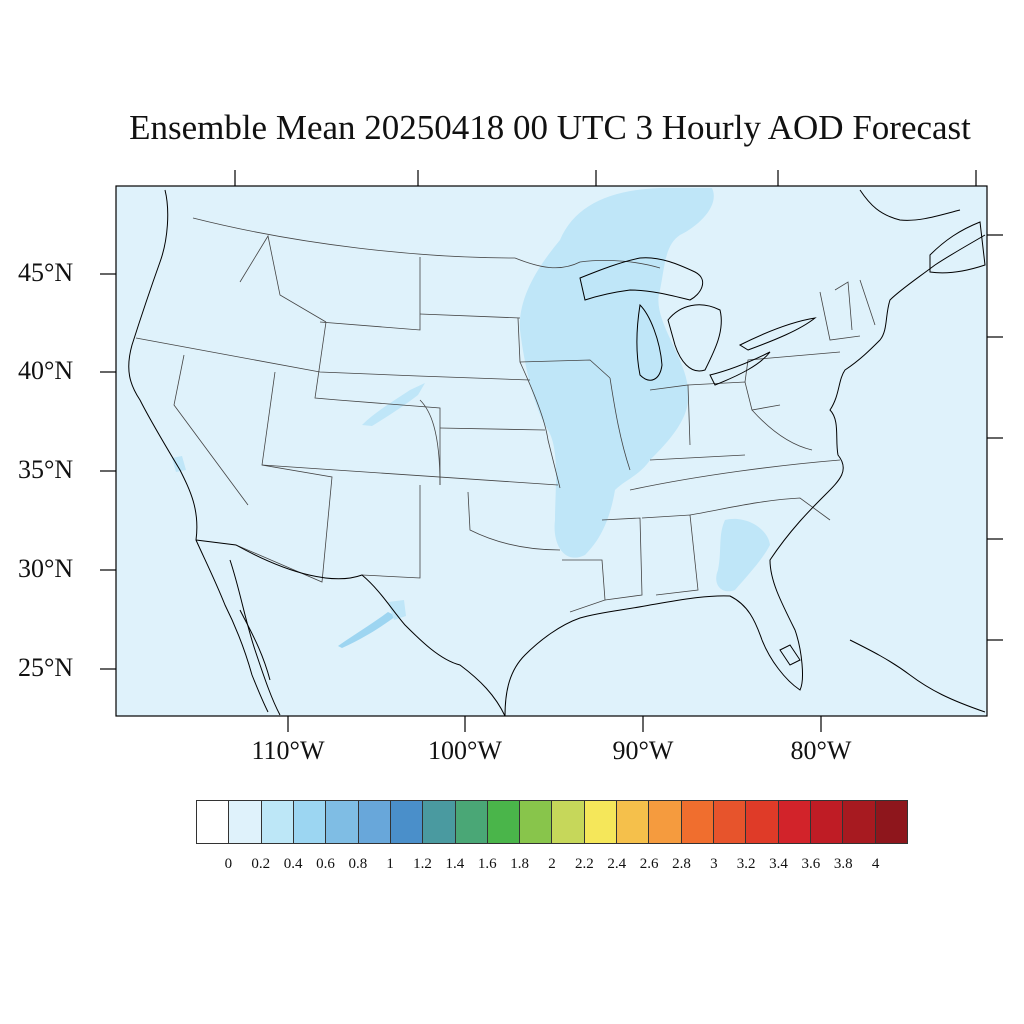  Describe the element at coordinates (584, 864) in the screenshot. I see `colorbar-tick-label: 2.2` at that location.